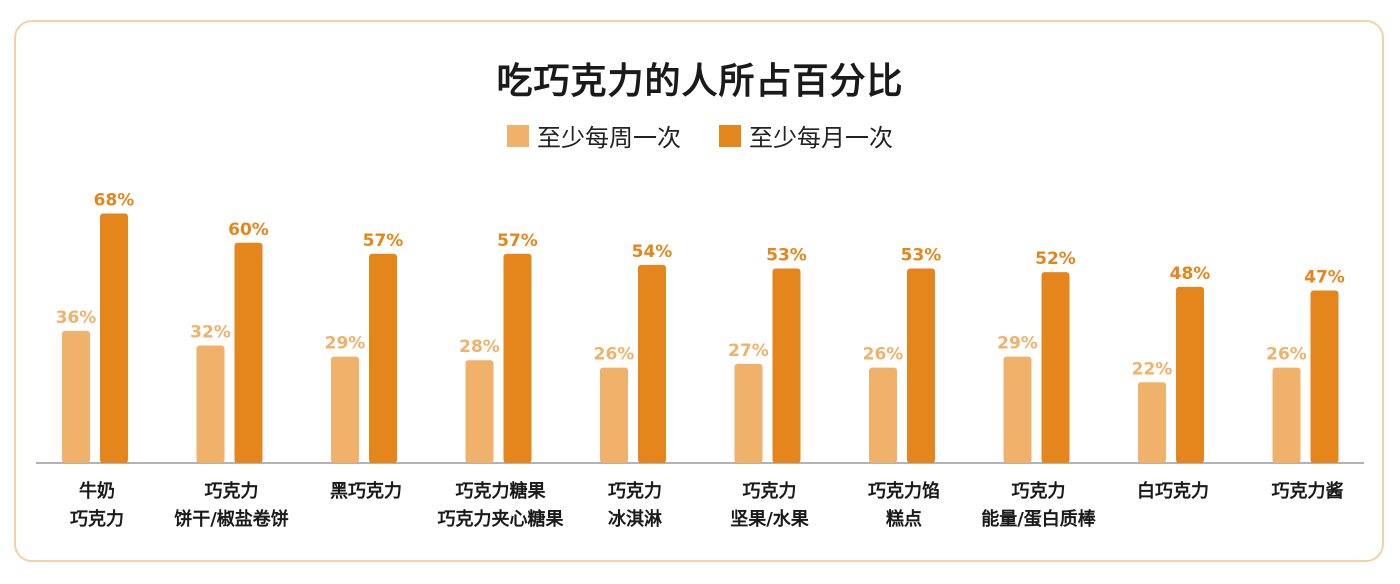 The image size is (1400, 584). What do you see at coordinates (1173, 491) in the screenshot?
I see `category-label-8-line-0: 白巧克力` at bounding box center [1173, 491].